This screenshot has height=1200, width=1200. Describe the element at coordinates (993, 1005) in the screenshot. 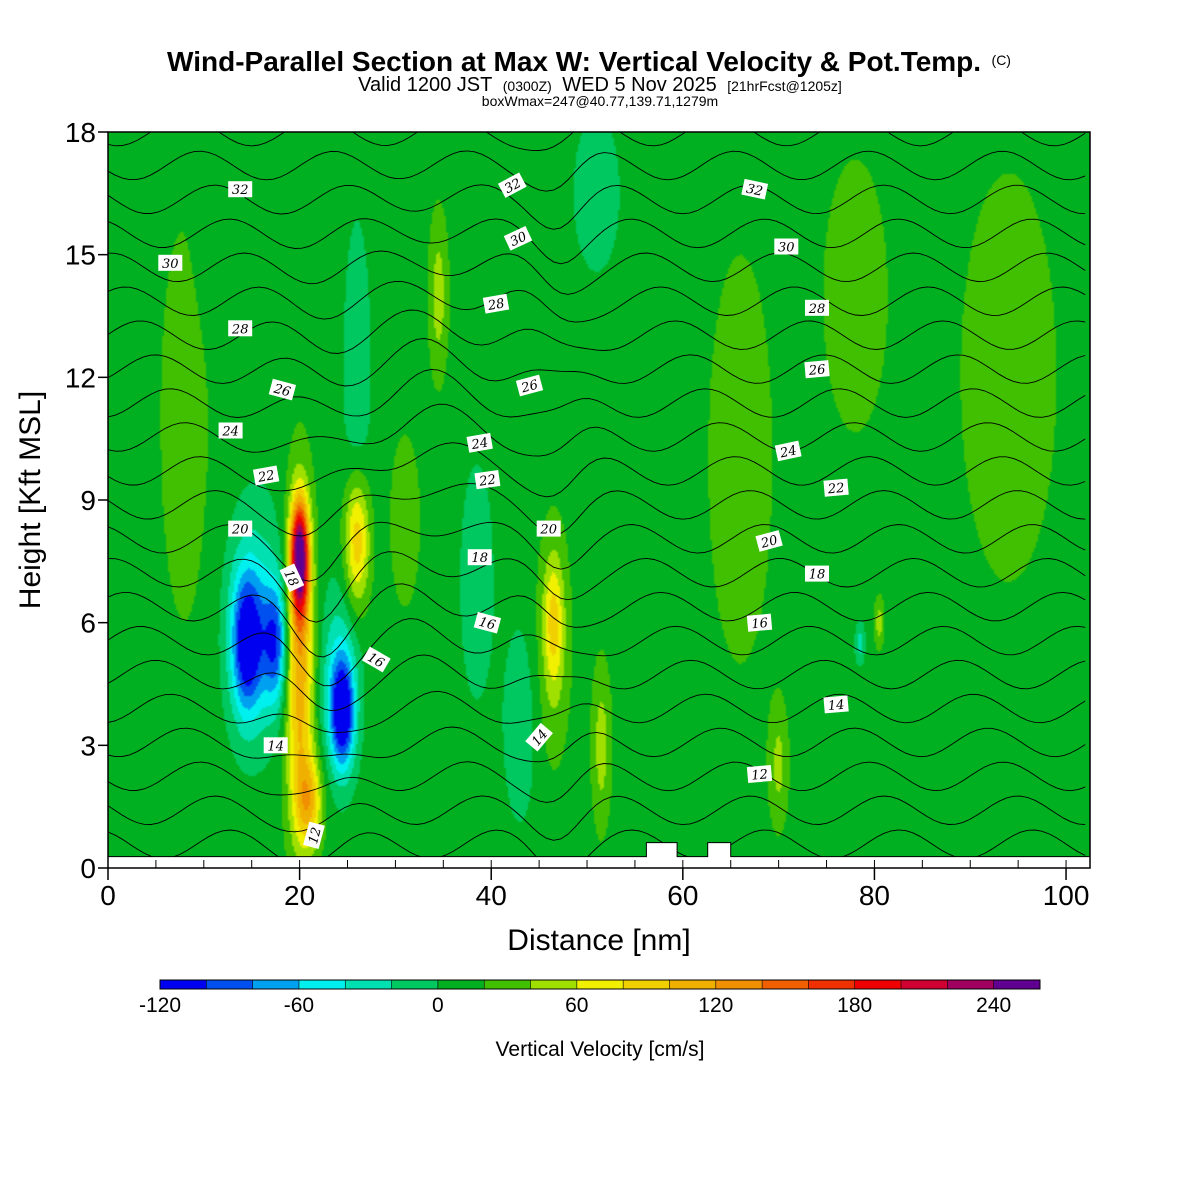

I see `colorbar-label: 240` at that location.